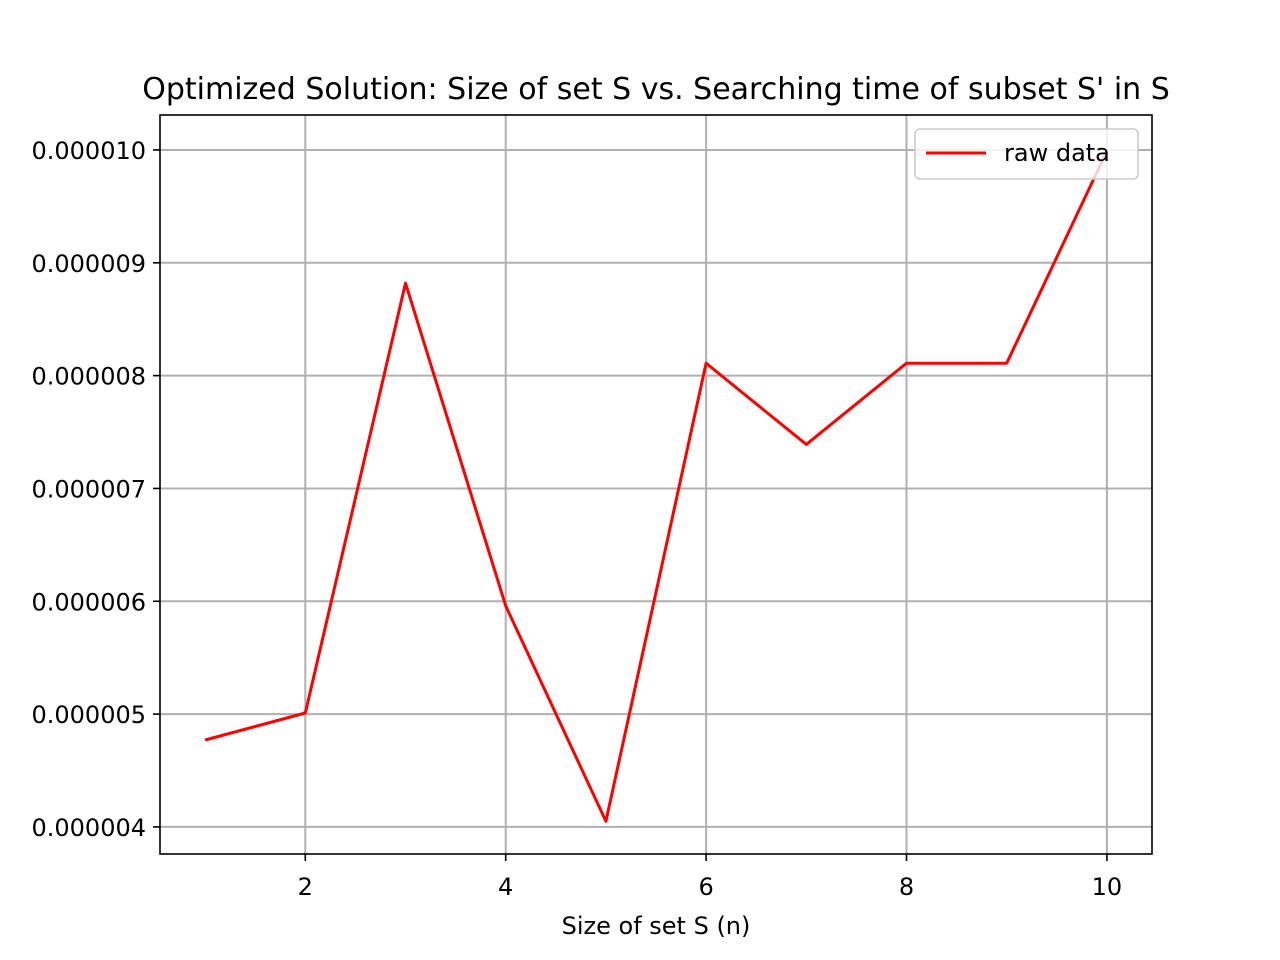 This screenshot has height=960, width=1280. What do you see at coordinates (505, 887) in the screenshot?
I see `x-tick-label: 4` at bounding box center [505, 887].